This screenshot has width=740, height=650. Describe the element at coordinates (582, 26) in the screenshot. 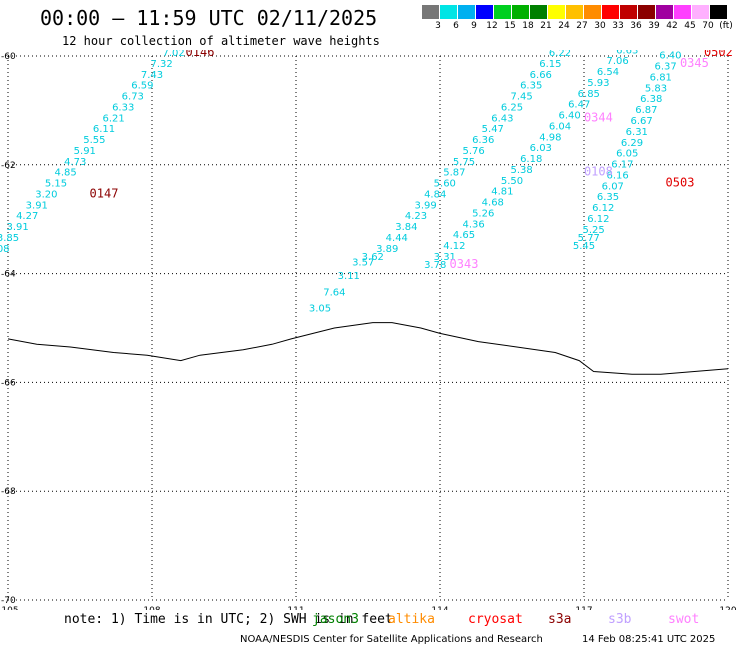

I see `scale-label: 27` at that location.